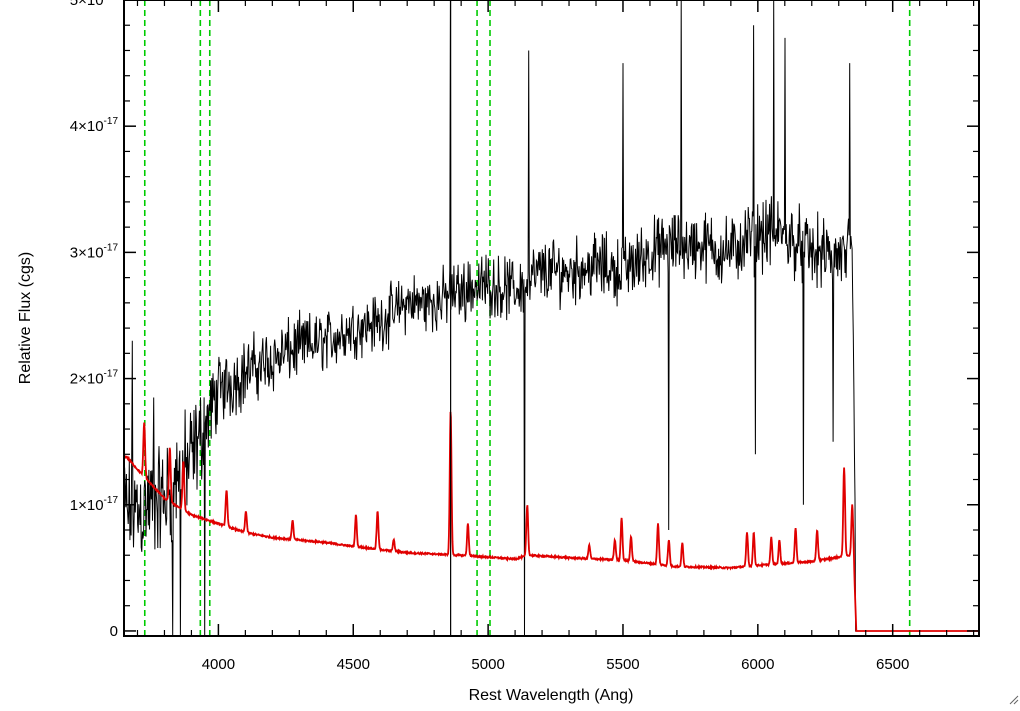 The width and height of the screenshot is (1020, 711). Describe the element at coordinates (487, 664) in the screenshot. I see `x-tick-label: 5000` at that location.